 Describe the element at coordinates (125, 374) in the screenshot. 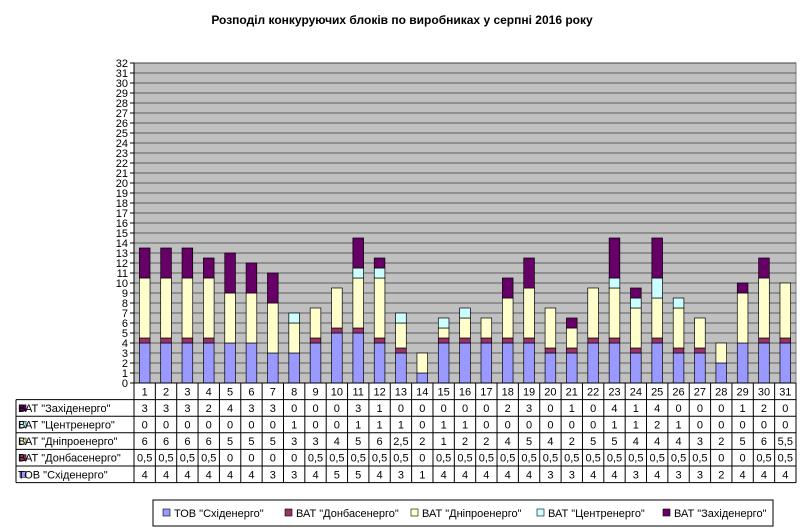

I see `y-tick-label: 1` at that location.